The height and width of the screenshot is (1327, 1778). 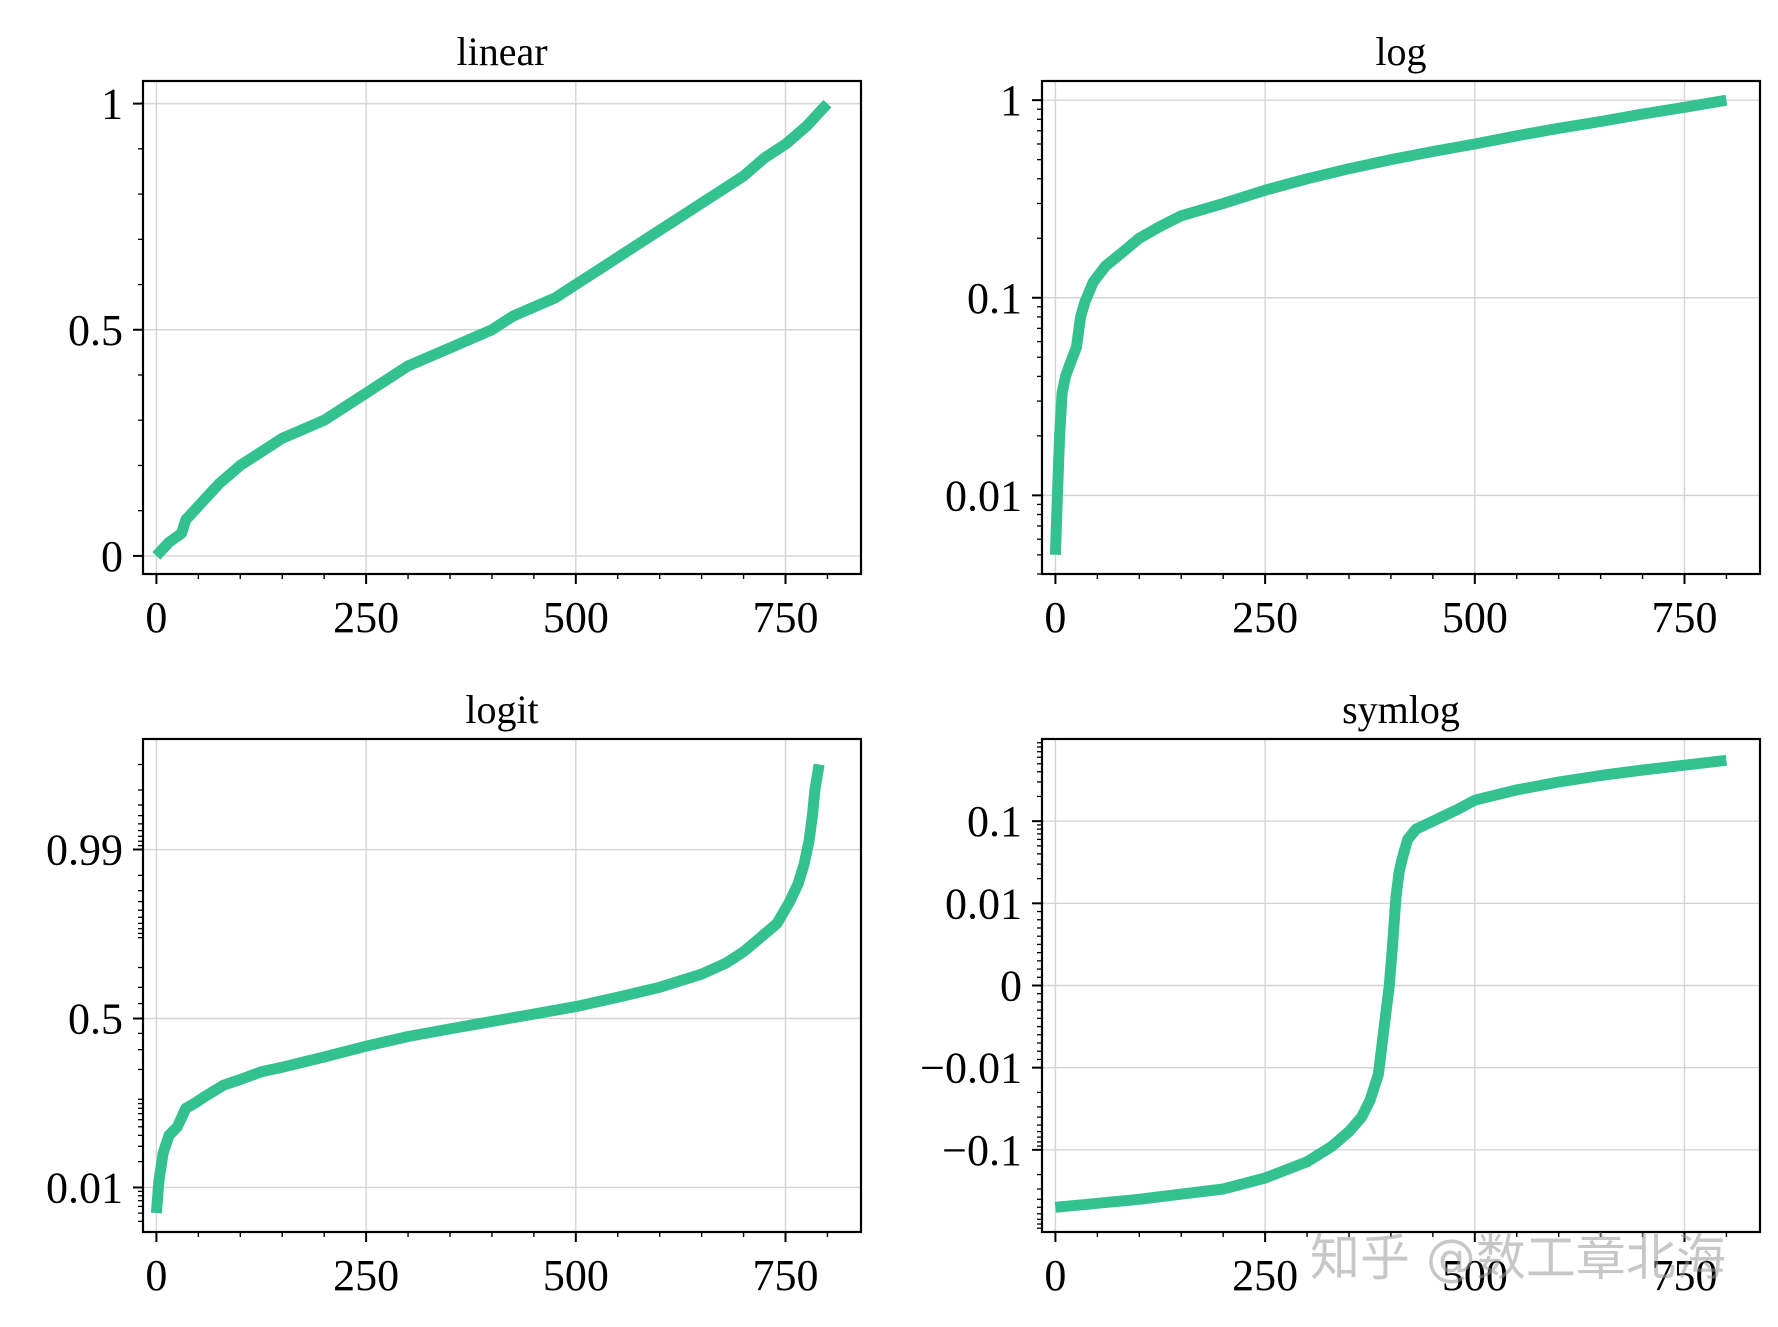 What do you see at coordinates (84, 850) in the screenshot?
I see `y-tick-label: 0.99` at bounding box center [84, 850].